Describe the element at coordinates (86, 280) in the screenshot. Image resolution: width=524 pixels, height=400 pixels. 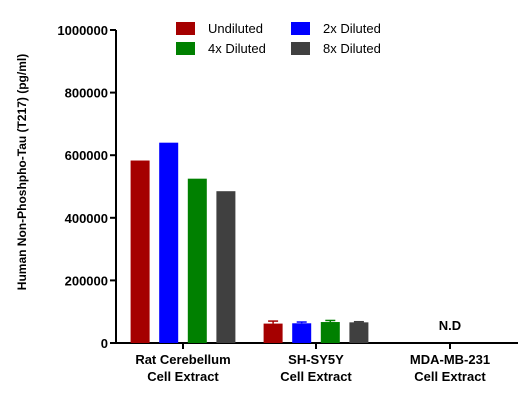
I see `y-tick-label: 200000` at that location.